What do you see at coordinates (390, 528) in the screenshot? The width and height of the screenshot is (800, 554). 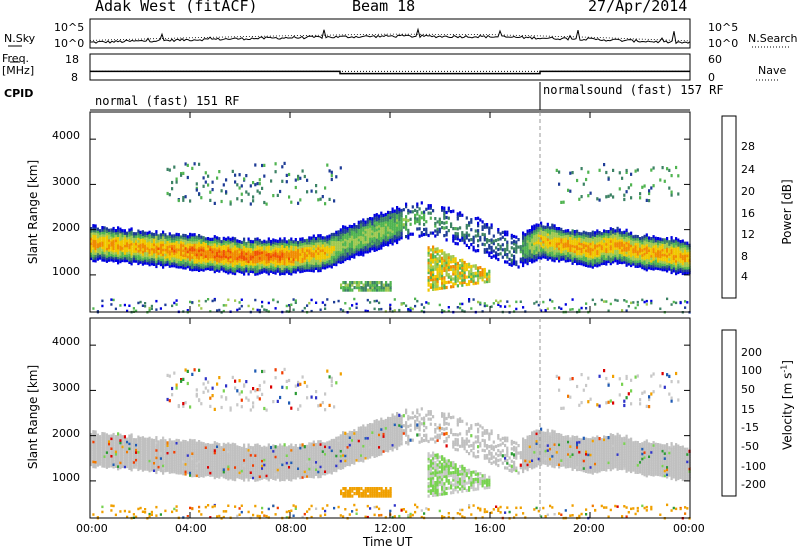 I see `xtick-1200: 12:00` at bounding box center [390, 528].